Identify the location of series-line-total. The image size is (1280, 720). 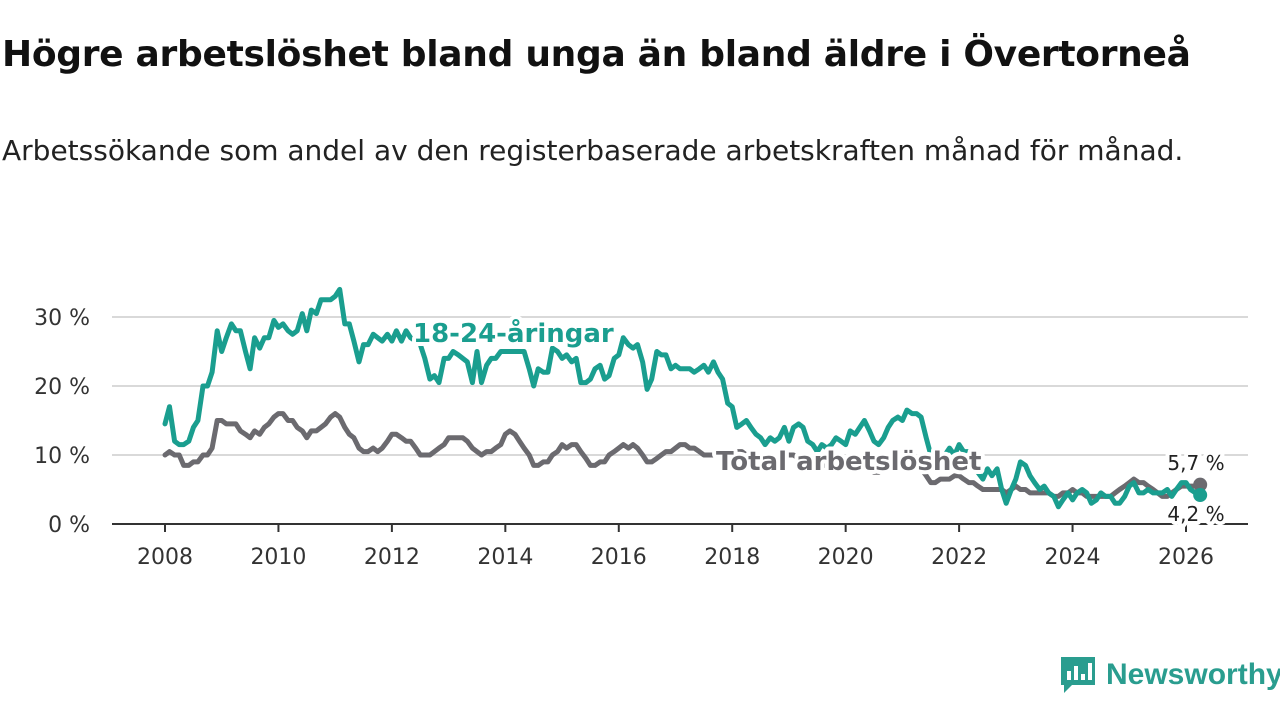
(682, 455).